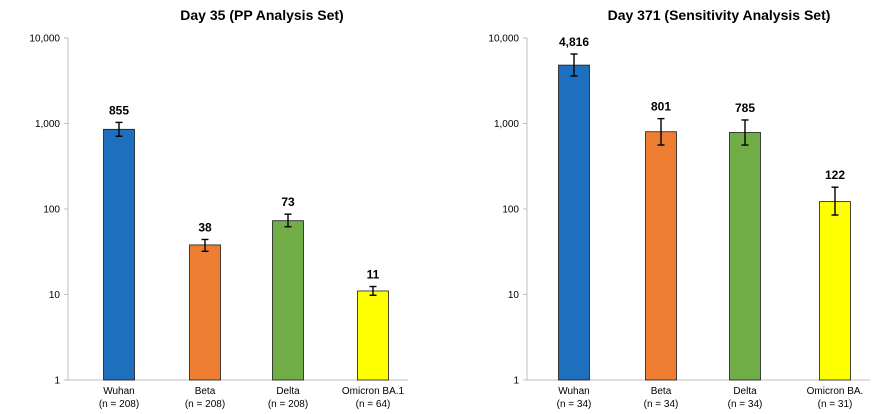  I want to click on data-label: 73, so click(288, 202).